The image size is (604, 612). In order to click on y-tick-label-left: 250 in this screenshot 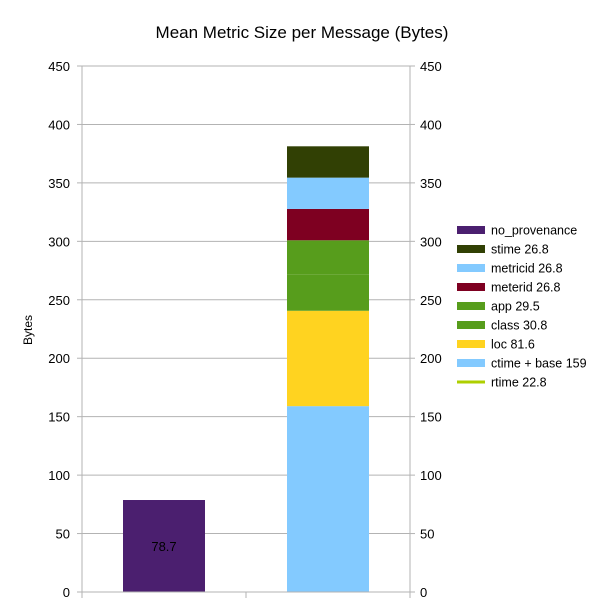, I will do `click(59, 300)`.